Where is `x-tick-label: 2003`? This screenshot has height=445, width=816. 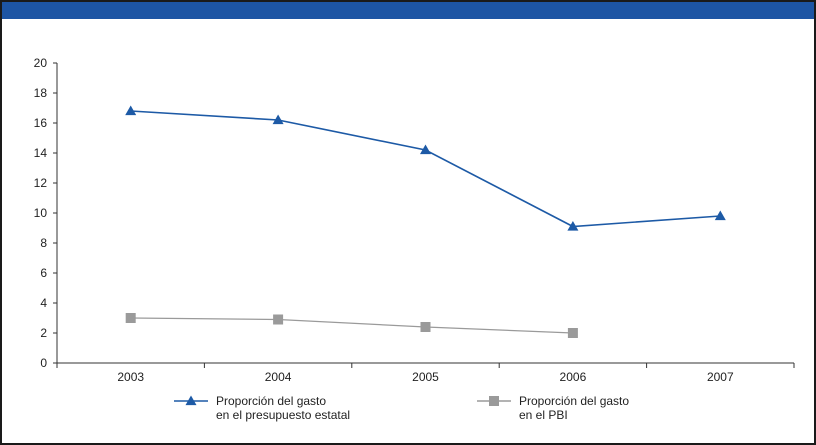 x-tick-label: 2003 is located at coordinates (130, 377).